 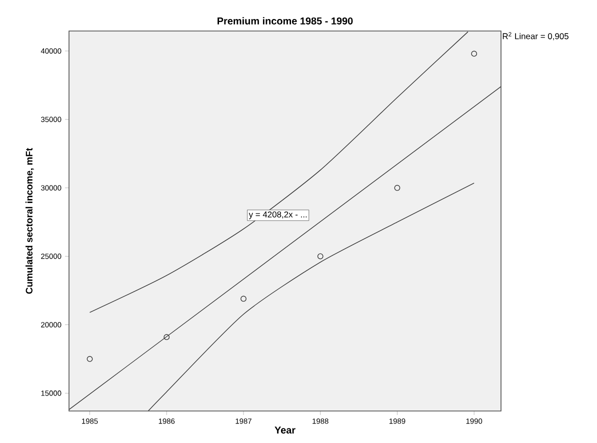 I want to click on x-axis-title: Year, so click(x=285, y=430).